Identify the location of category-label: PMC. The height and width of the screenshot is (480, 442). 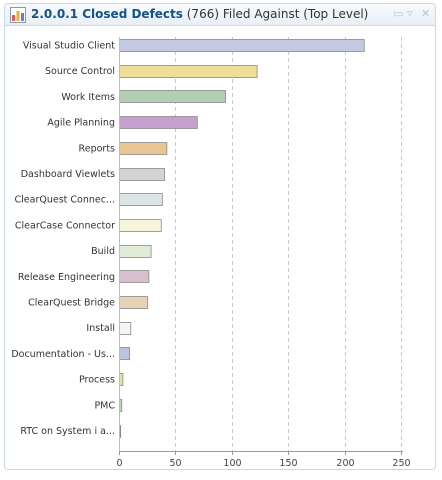
(104, 405).